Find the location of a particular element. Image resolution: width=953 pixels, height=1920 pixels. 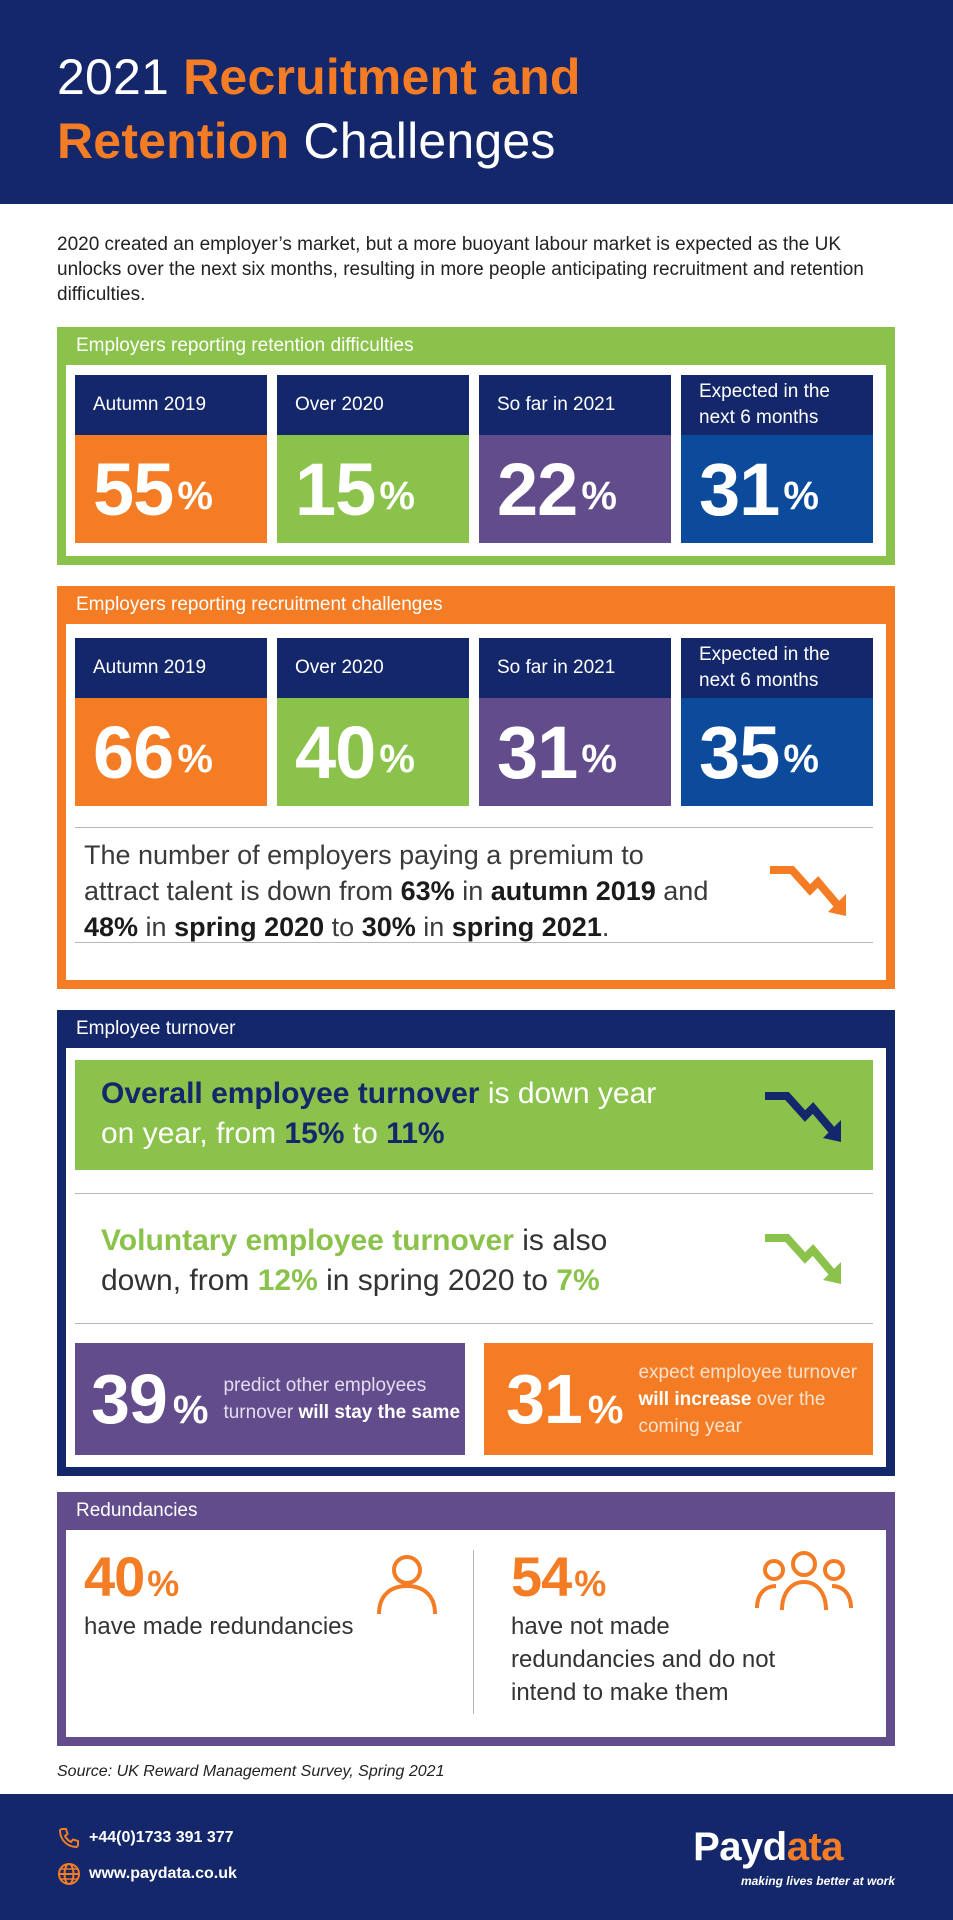

premium-bold: 30% is located at coordinates (388, 927).